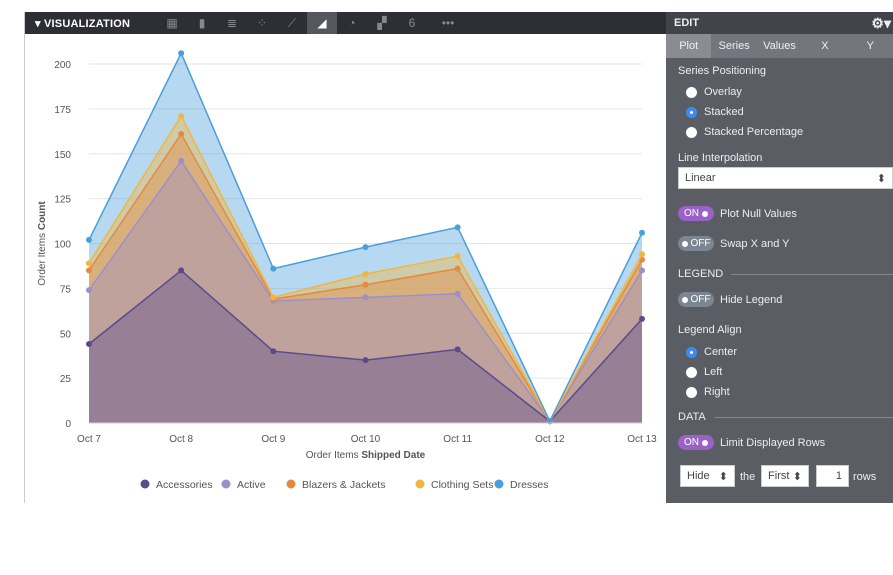  Describe the element at coordinates (734, 46) in the screenshot. I see `tab-series: Series` at that location.